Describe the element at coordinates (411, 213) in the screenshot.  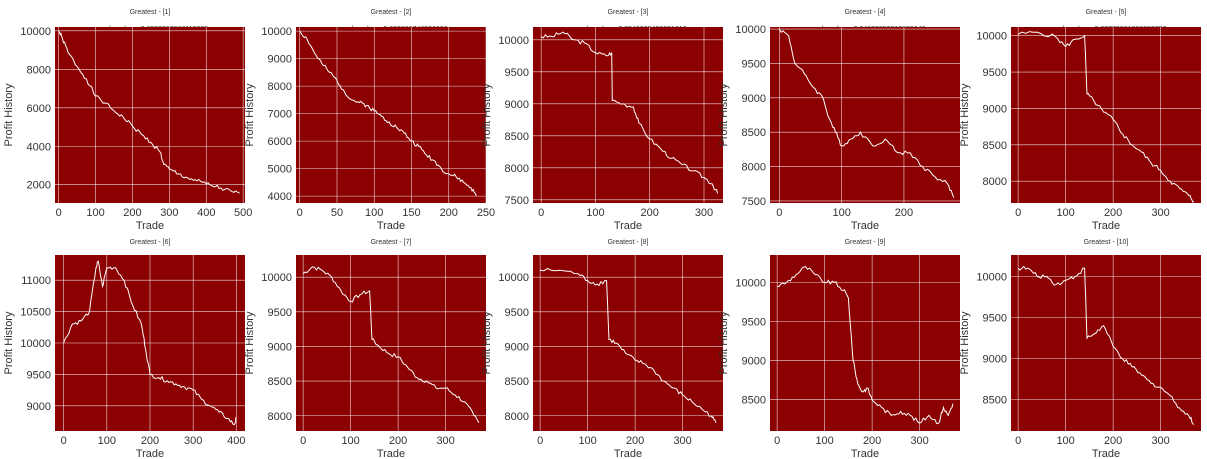
I see `x-tick-label: 150` at that location.